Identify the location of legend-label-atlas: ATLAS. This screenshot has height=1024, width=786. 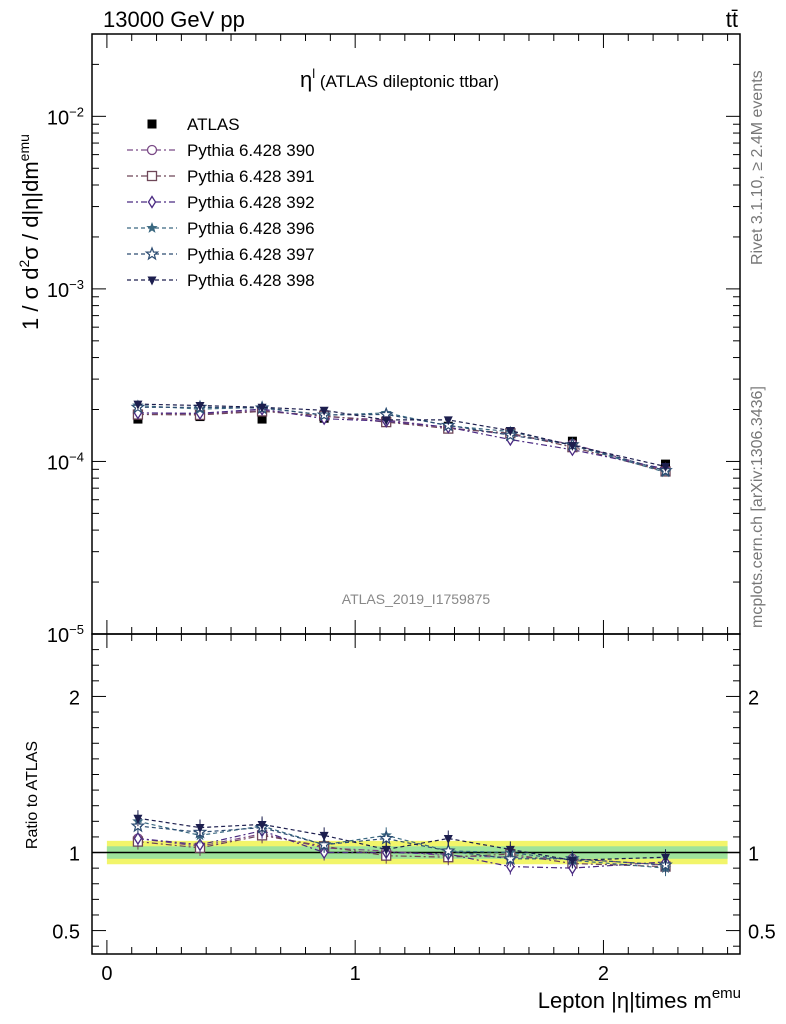
(213, 124).